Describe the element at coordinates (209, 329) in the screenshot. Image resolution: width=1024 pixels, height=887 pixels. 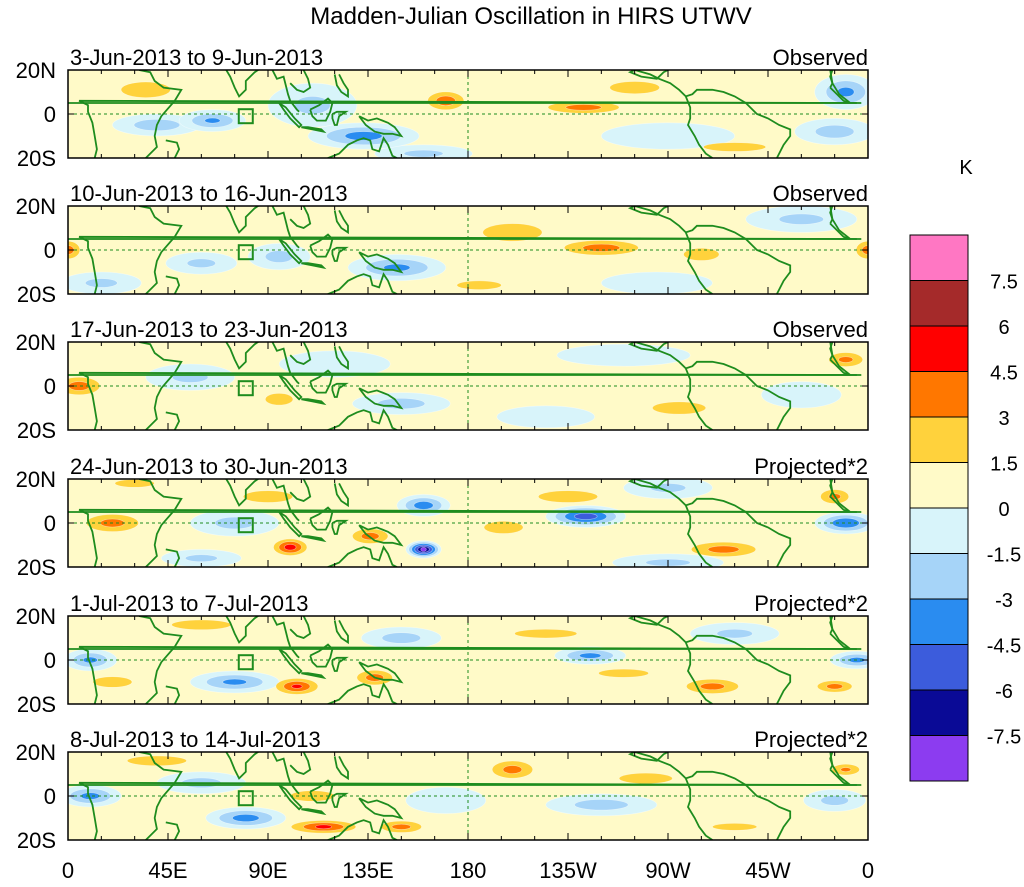
I see `panel-date-range: 17-Jun-2013 to 23-Jun-2013` at that location.